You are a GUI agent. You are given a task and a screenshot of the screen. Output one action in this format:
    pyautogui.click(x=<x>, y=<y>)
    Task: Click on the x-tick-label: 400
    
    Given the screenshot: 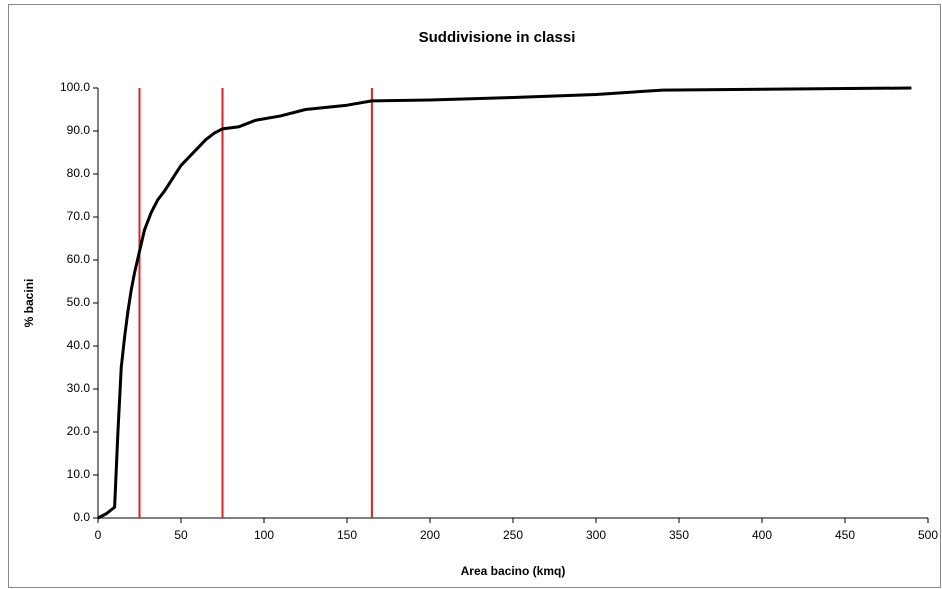 What is the action you would take?
    pyautogui.click(x=762, y=535)
    